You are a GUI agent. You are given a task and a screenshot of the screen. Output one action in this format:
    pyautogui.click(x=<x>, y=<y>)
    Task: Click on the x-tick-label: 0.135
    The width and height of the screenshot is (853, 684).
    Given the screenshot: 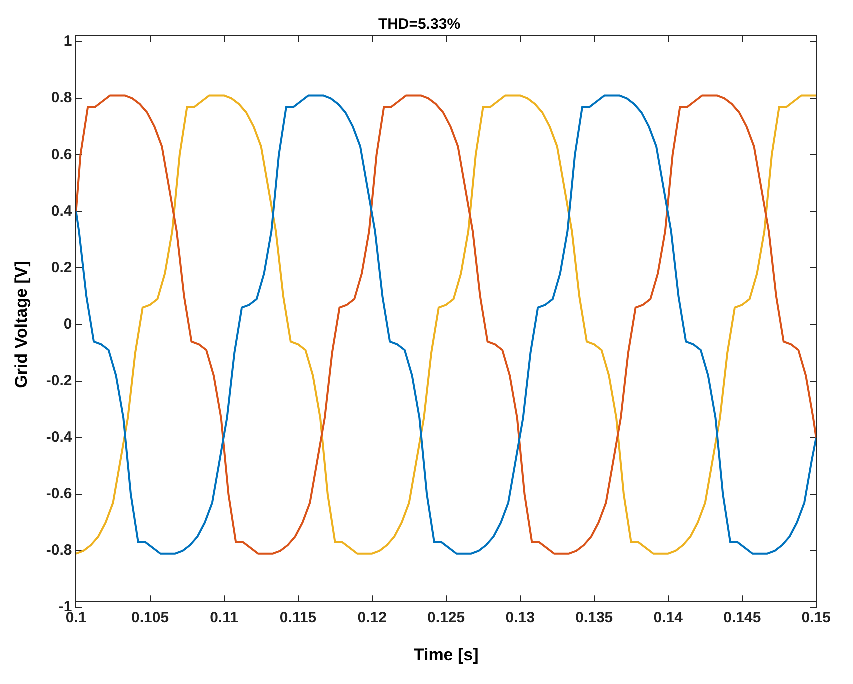 What is the action you would take?
    pyautogui.click(x=595, y=618)
    